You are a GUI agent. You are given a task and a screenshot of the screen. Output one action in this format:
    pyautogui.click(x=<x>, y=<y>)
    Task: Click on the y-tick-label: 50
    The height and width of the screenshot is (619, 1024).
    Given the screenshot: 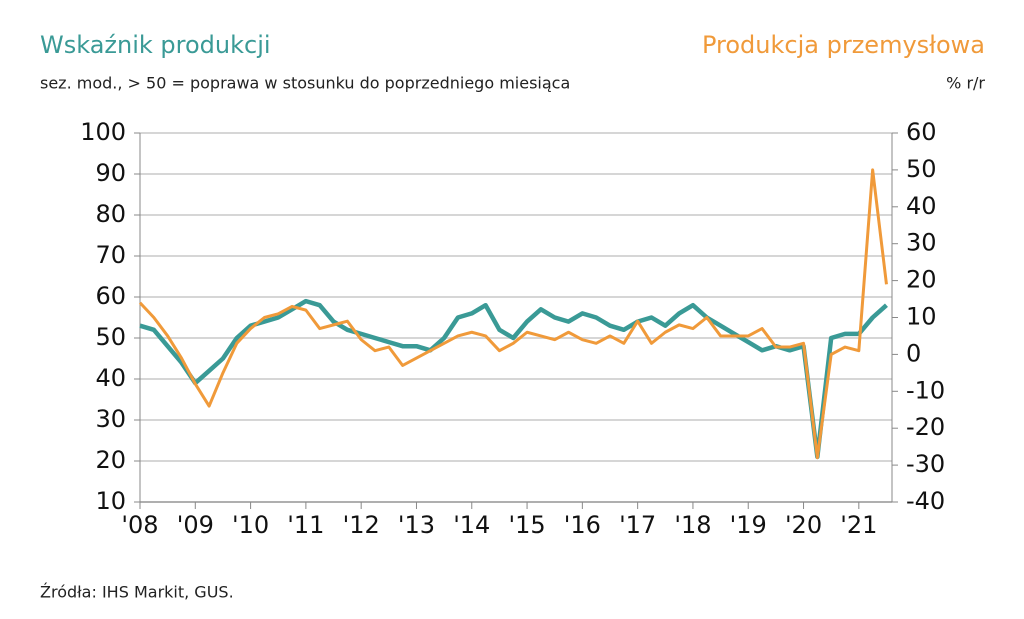 What is the action you would take?
    pyautogui.click(x=110, y=337)
    